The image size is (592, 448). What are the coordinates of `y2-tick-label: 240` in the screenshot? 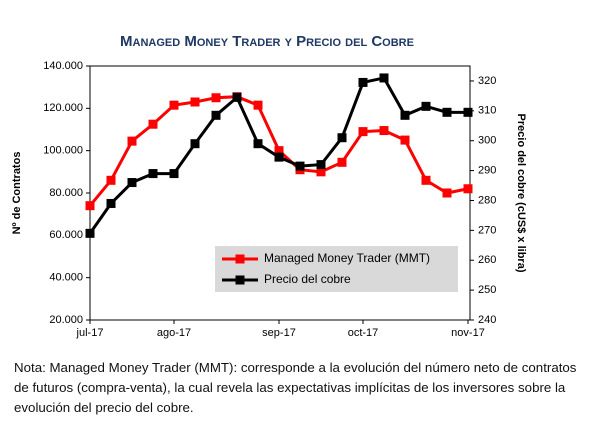 It's located at (487, 320).